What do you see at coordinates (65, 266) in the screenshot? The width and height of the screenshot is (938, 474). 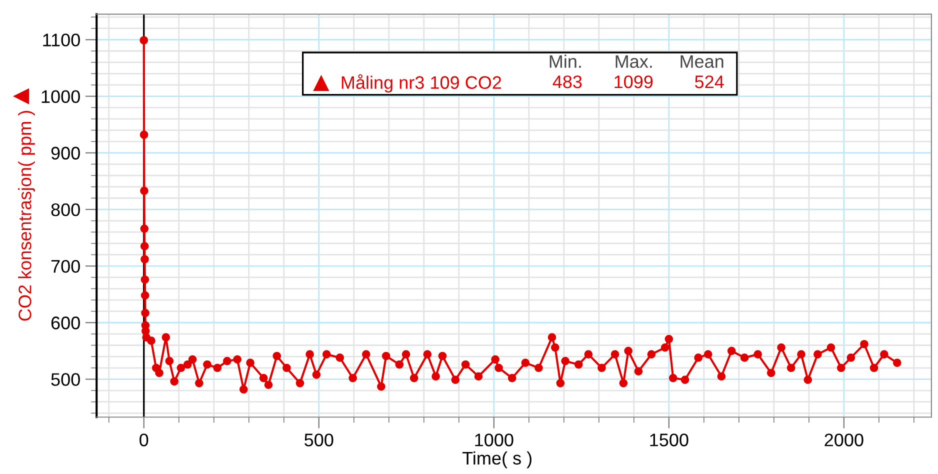 I see `y-tick-label: 700` at bounding box center [65, 266].